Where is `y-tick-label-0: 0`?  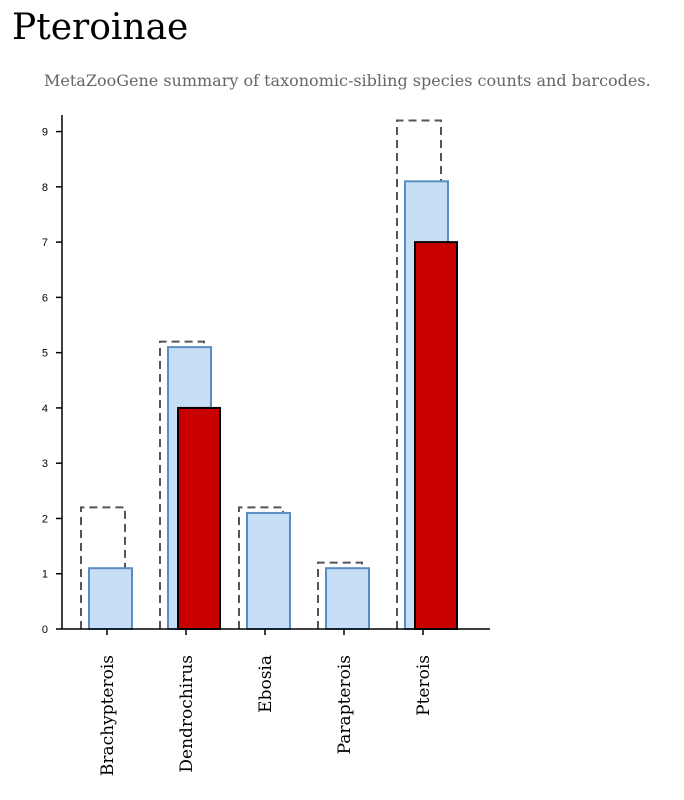
y-tick-label-0: 0 is located at coordinates (45, 630).